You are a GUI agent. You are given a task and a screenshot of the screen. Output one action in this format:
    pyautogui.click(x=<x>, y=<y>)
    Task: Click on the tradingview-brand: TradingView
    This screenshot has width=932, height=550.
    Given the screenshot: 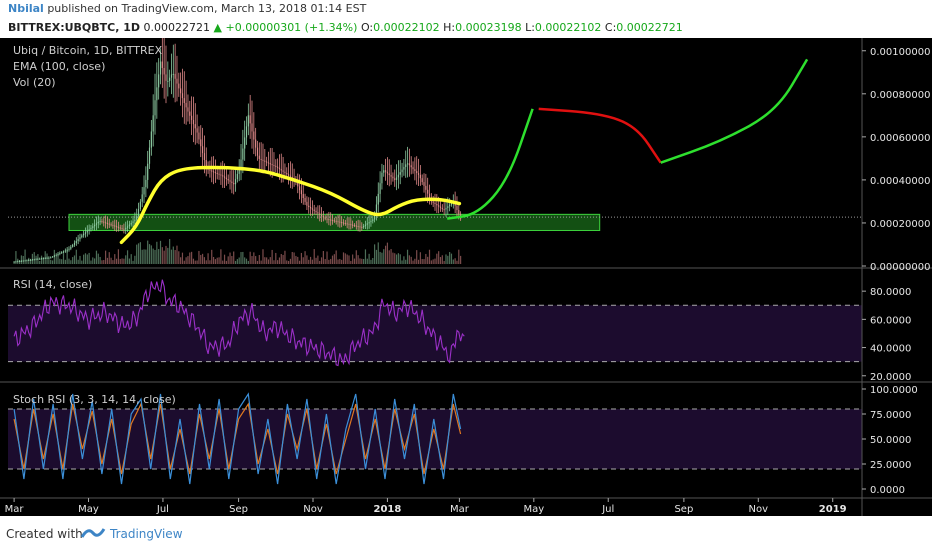 What is the action you would take?
    pyautogui.click(x=146, y=534)
    